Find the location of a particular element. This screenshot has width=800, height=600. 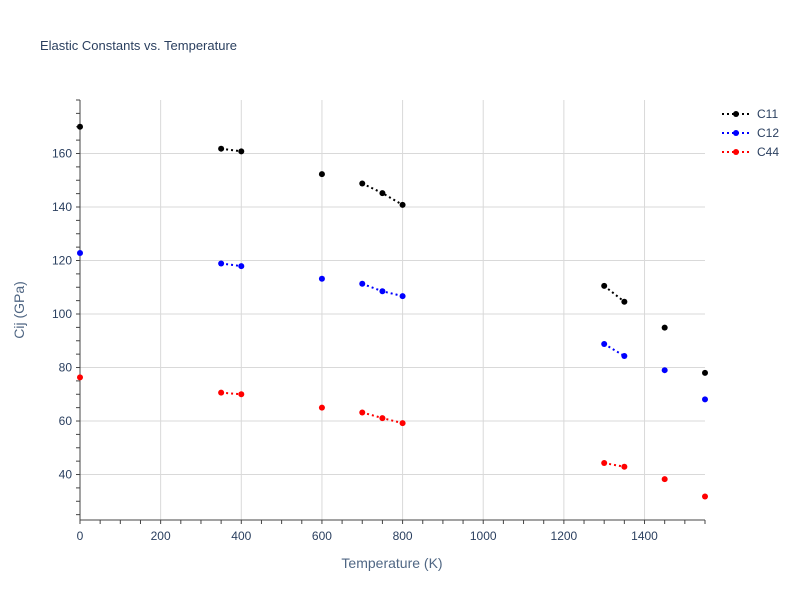

legend: C11 C12 C44 is located at coordinates (750, 133).